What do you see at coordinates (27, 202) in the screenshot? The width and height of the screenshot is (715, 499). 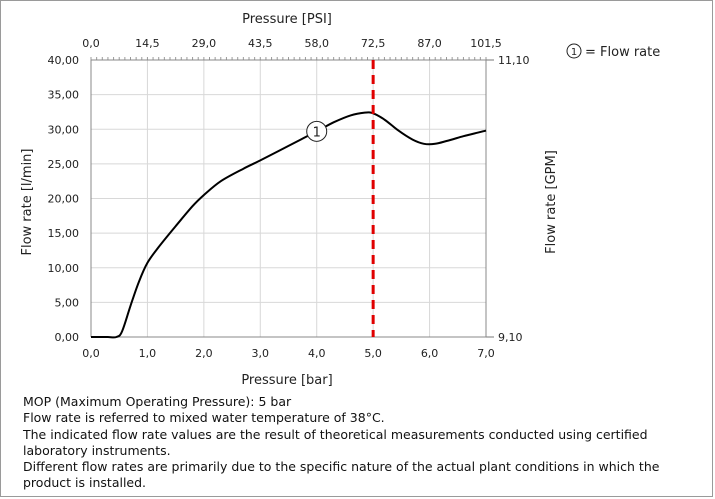 I see `y-axis-title: Flow rate [l/min]` at bounding box center [27, 202].